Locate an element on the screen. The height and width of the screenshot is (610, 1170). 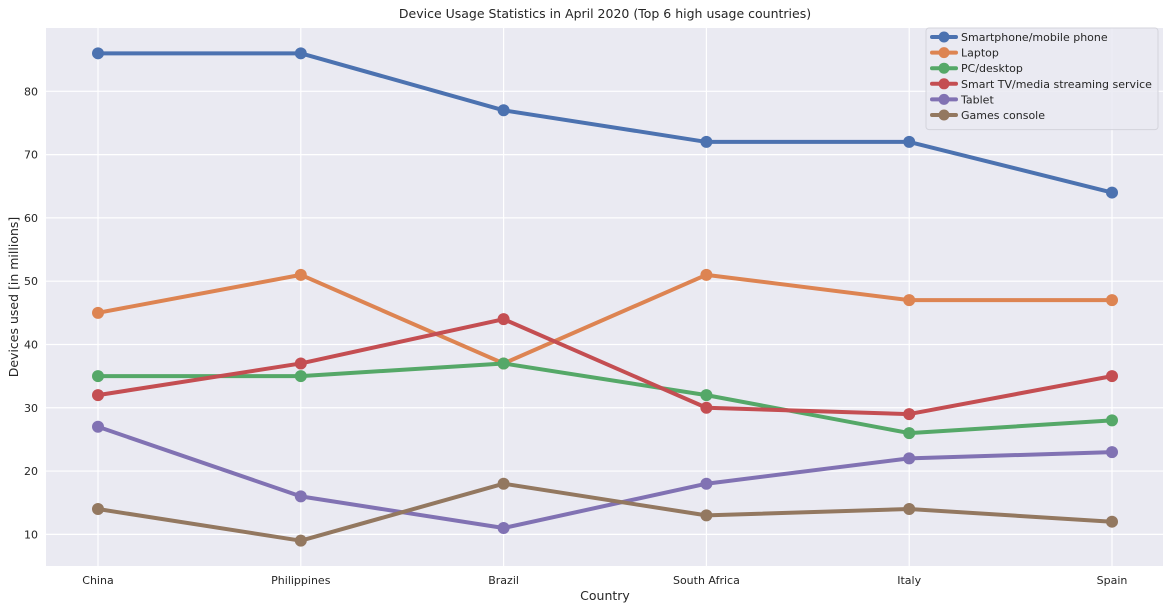
y-tick-label: 50 is located at coordinates (31, 281).